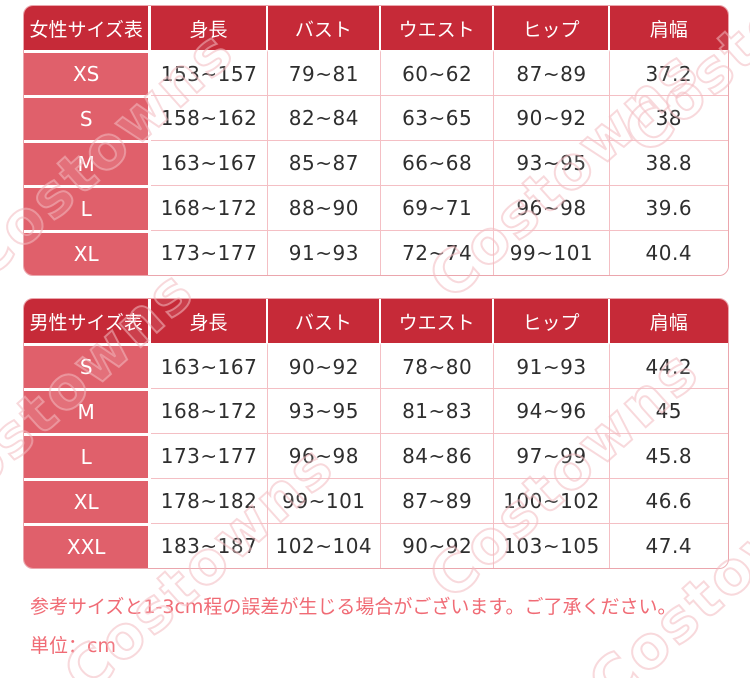 This screenshot has height=678, width=750. What do you see at coordinates (438, 252) in the screenshot?
I see `size-value-cell: 72~74` at bounding box center [438, 252].